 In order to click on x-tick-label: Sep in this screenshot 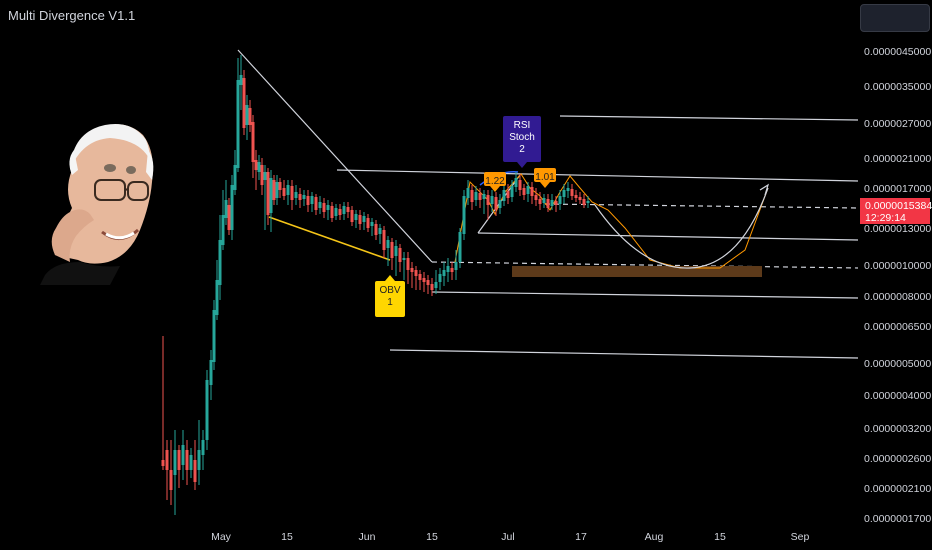, I will do `click(800, 537)`.